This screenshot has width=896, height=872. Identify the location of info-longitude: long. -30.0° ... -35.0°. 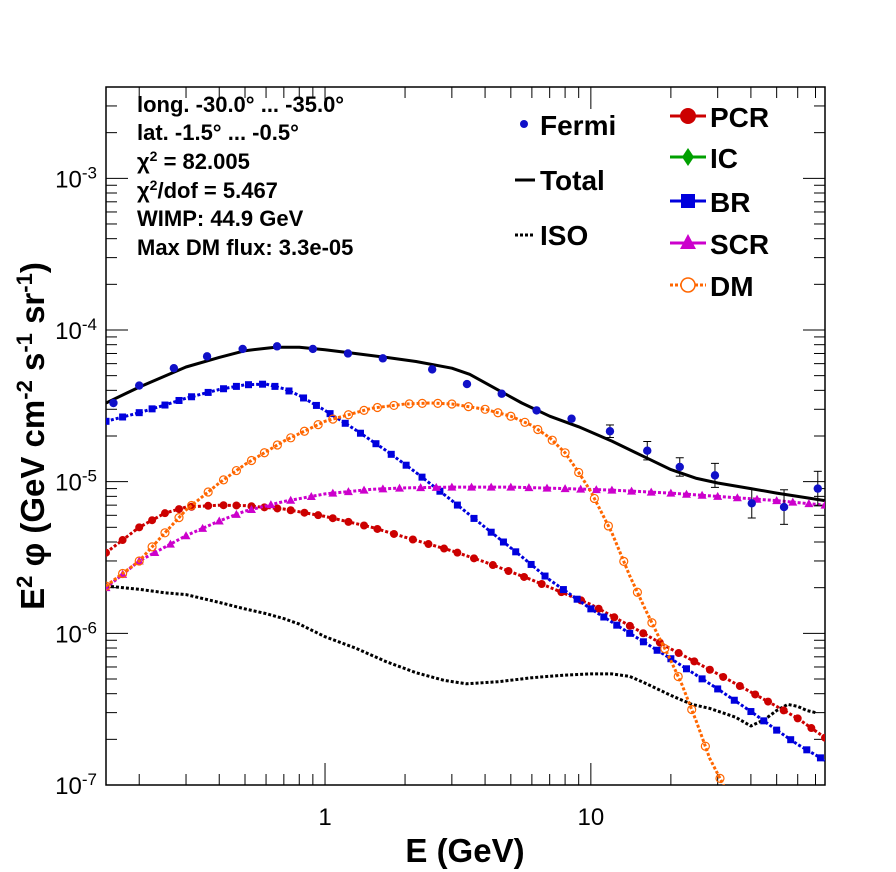
(240, 104).